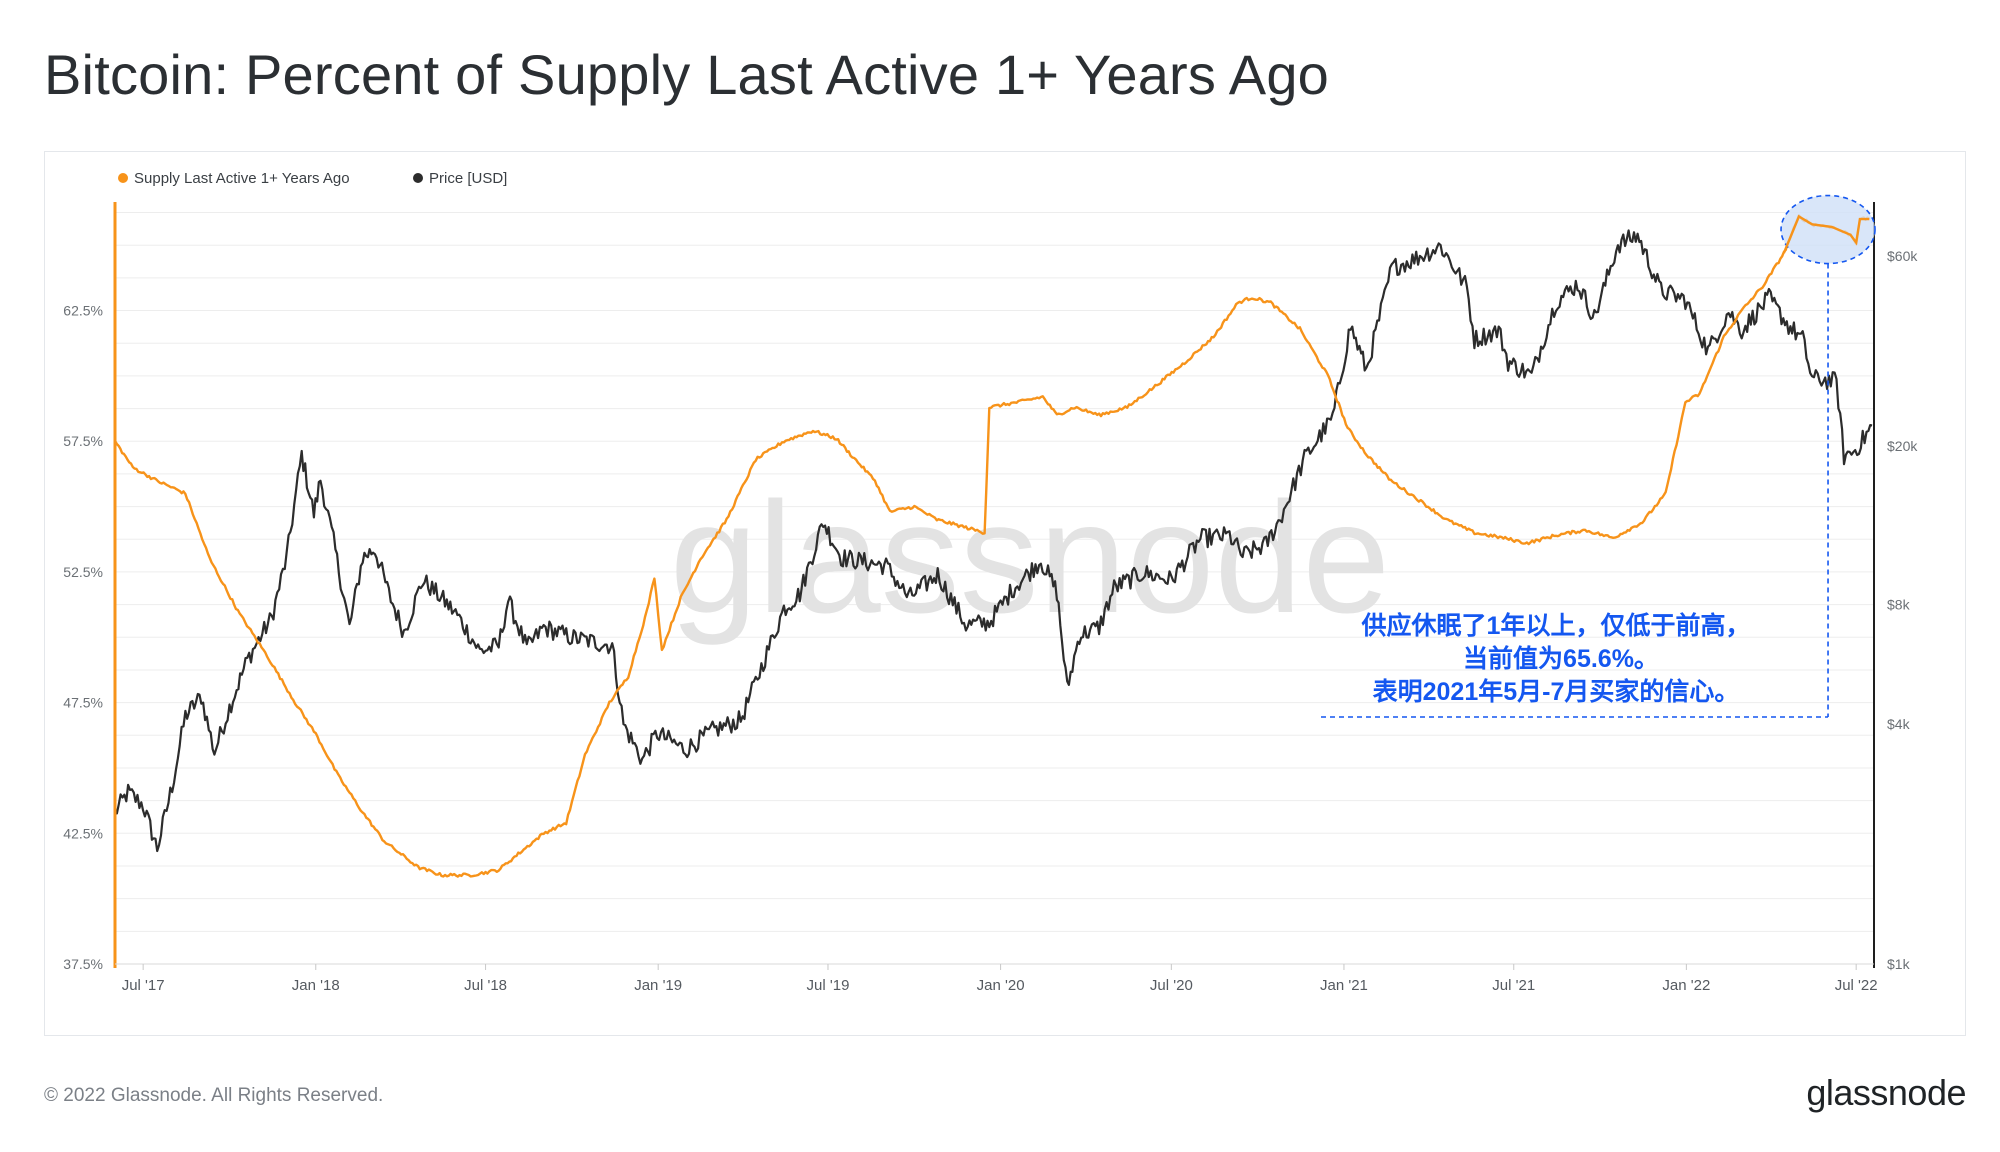 The image size is (2000, 1152). Describe the element at coordinates (1513, 985) in the screenshot. I see `x-tick-label: Jul '21` at that location.